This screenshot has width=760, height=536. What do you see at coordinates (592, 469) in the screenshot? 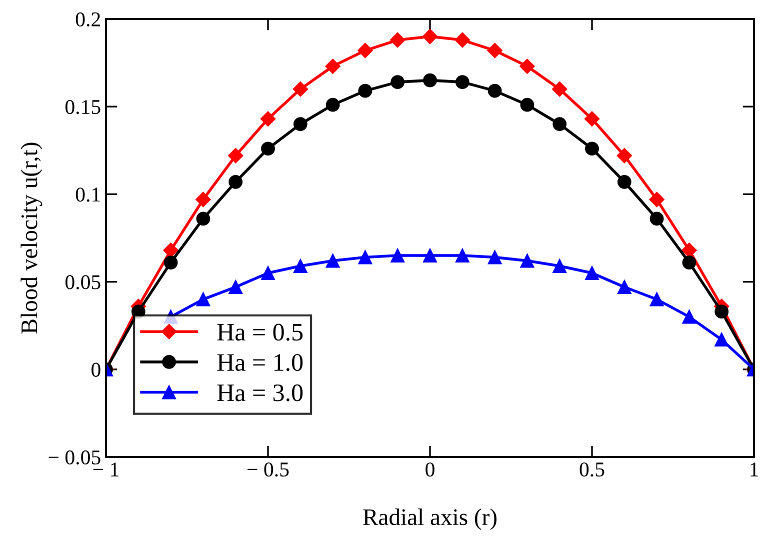
I see `x-tick-label: 0.5` at bounding box center [592, 469].